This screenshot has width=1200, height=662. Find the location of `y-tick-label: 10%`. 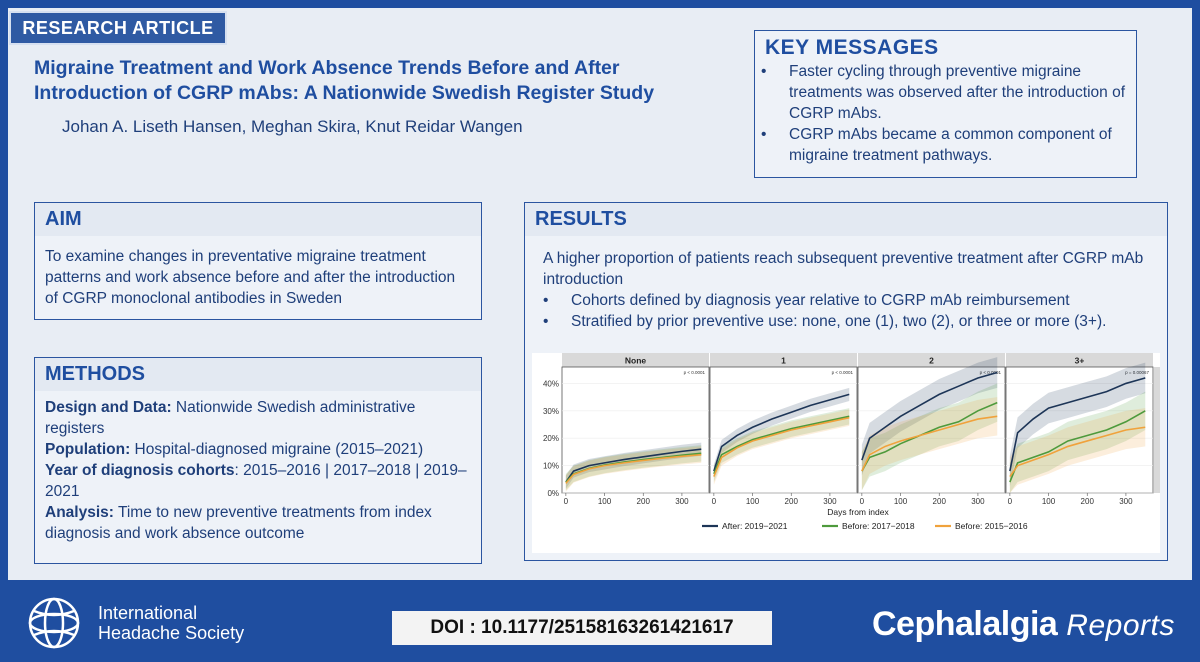

y-tick-label: 10% is located at coordinates (551, 466).